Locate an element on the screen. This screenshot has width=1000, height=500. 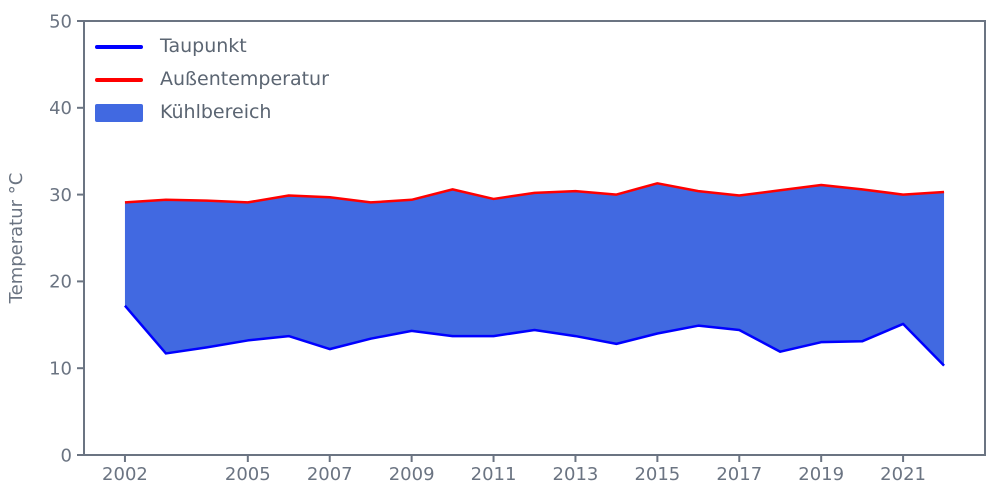
x-tick-label: 2007 is located at coordinates (330, 474).